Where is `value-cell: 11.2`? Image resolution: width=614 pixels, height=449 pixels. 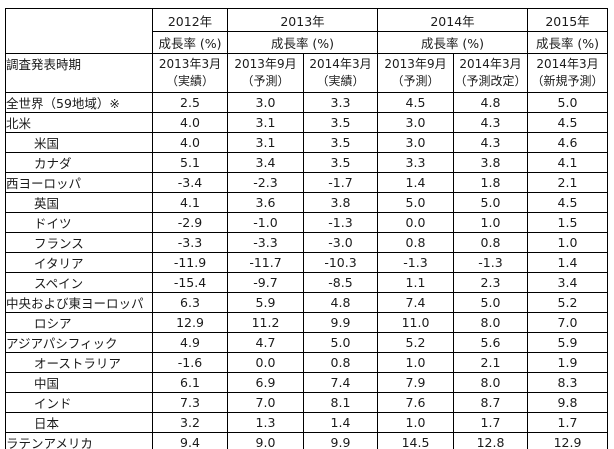 value-cell: 11.2 is located at coordinates (265, 322).